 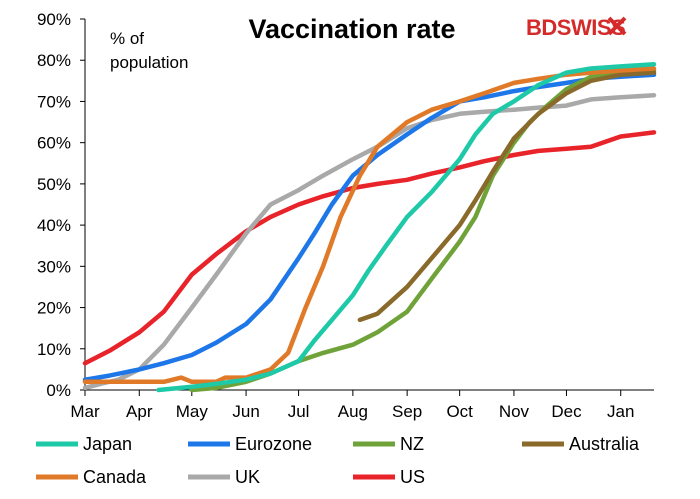 What do you see at coordinates (54, 19) in the screenshot?
I see `y-tick-label: 90%` at bounding box center [54, 19].